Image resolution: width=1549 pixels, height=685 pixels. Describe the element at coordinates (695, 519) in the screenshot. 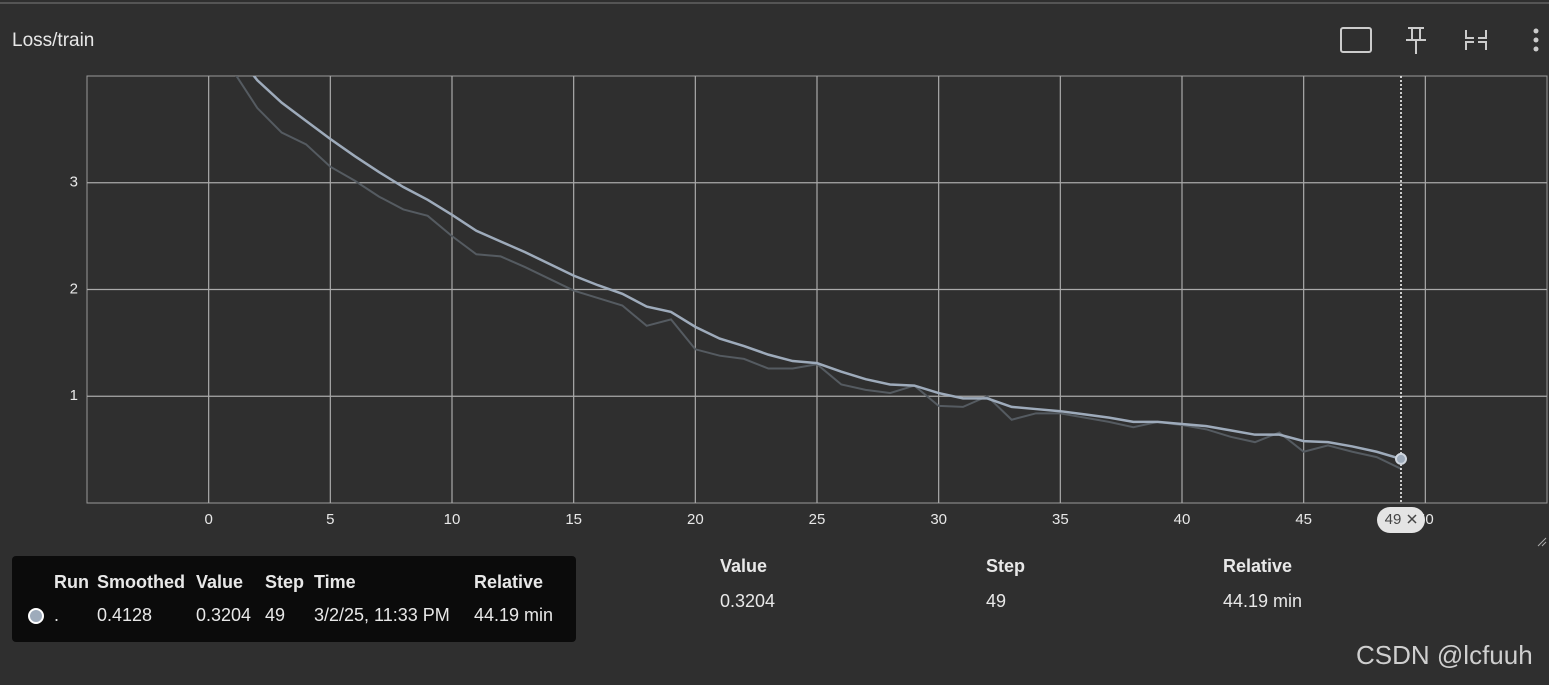

I see `x-tick-label: 20` at that location.